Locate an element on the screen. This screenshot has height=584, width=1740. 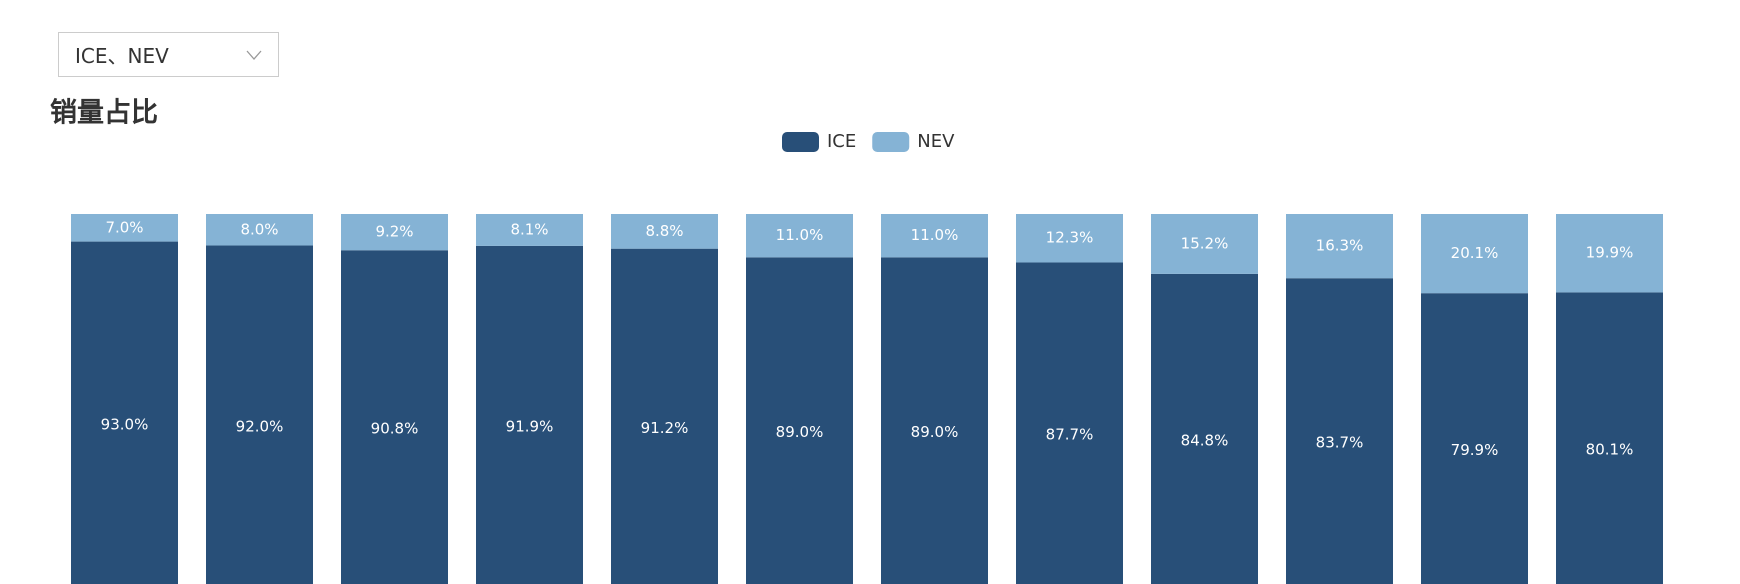
data-label: 15.2% is located at coordinates (1205, 243).